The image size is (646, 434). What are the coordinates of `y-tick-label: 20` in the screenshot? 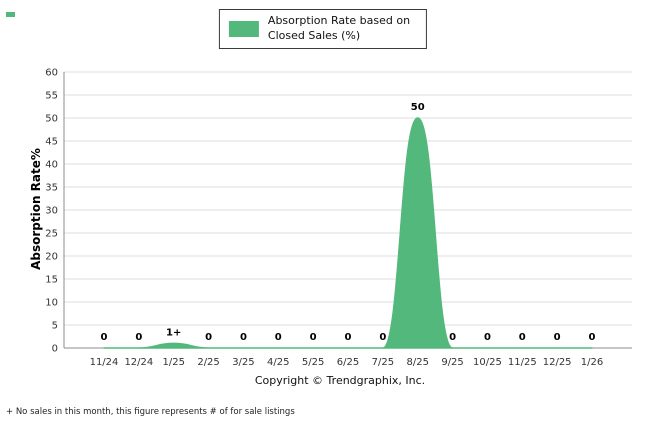 It's located at (51, 257).